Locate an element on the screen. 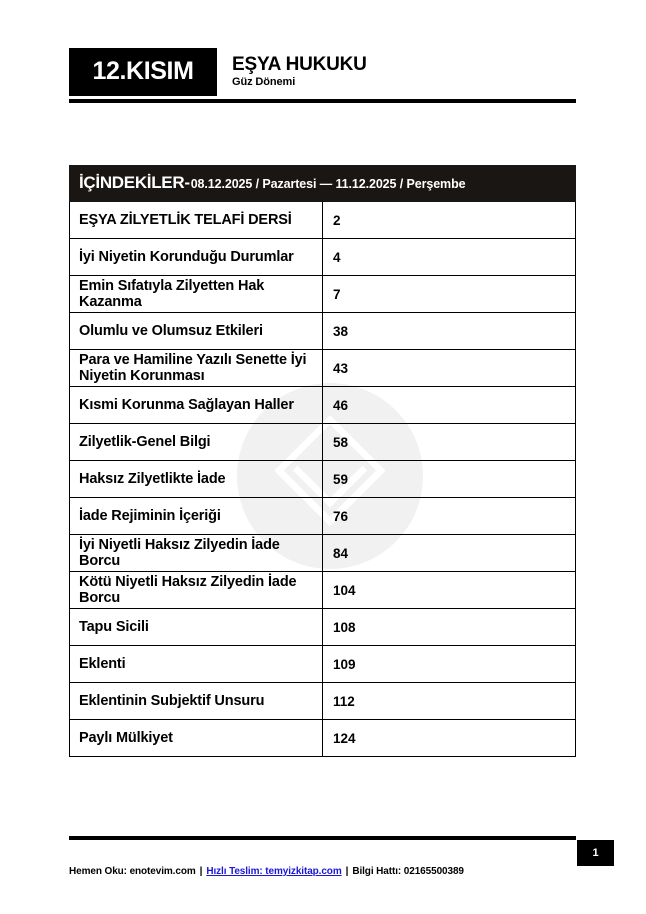 This screenshot has width=646, height=914. toc-entry-title: EŞYA ZİLYETLİK TELAFİ DERSİ is located at coordinates (196, 220).